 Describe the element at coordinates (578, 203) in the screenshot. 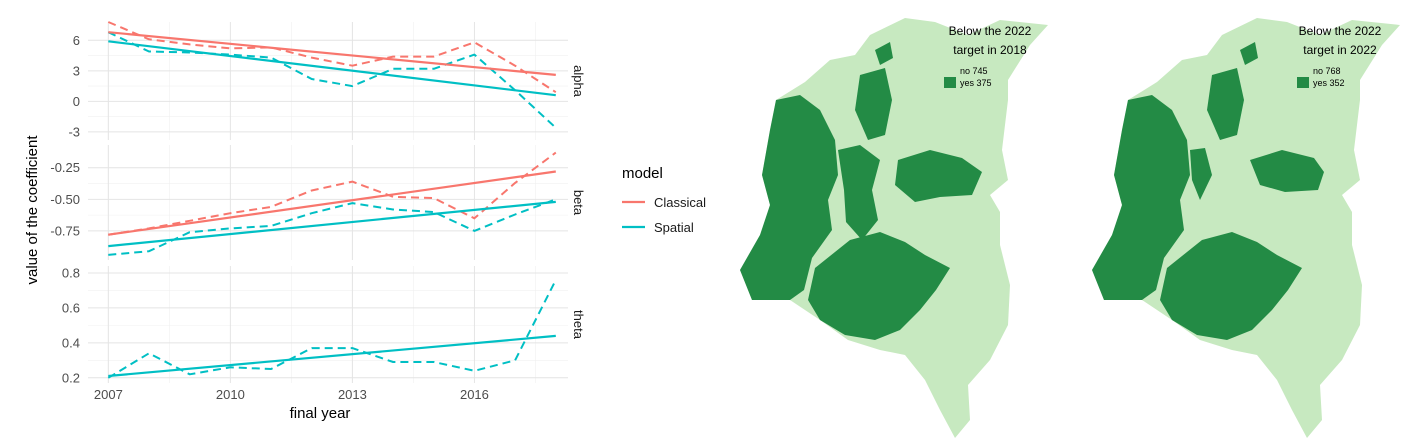

I see `facet-strip-beta: beta` at that location.